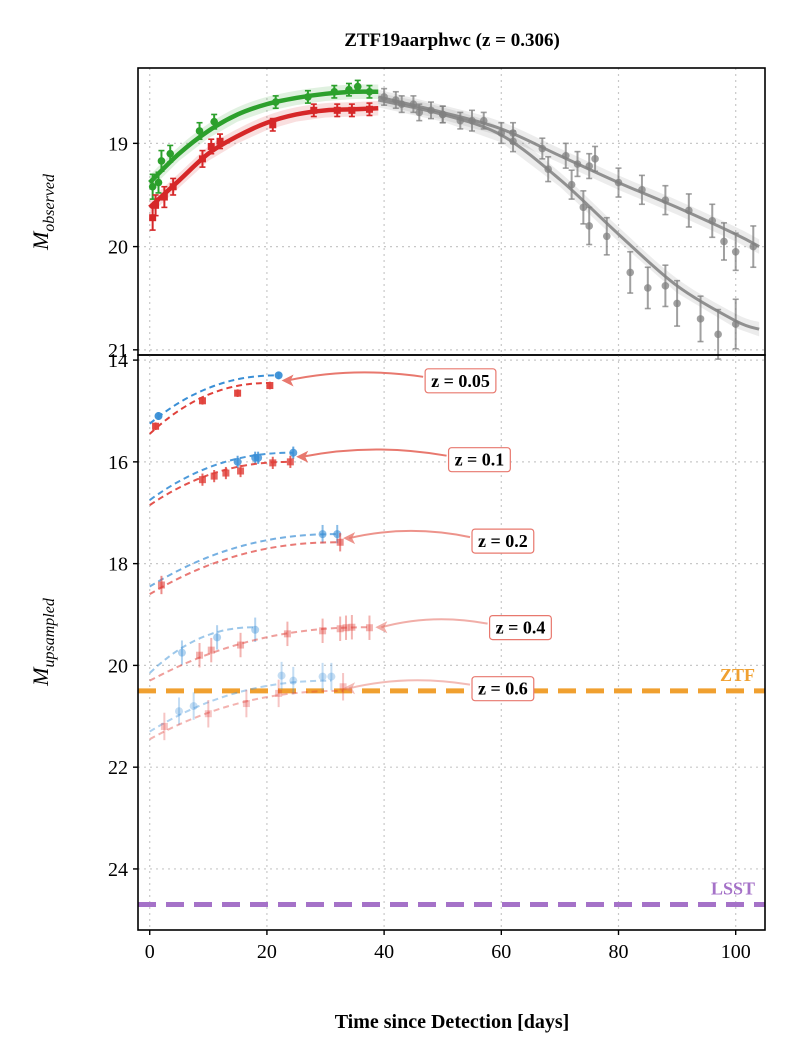  Describe the element at coordinates (737, 675) in the screenshot. I see `limit-label-ztf: ZTF` at that location.